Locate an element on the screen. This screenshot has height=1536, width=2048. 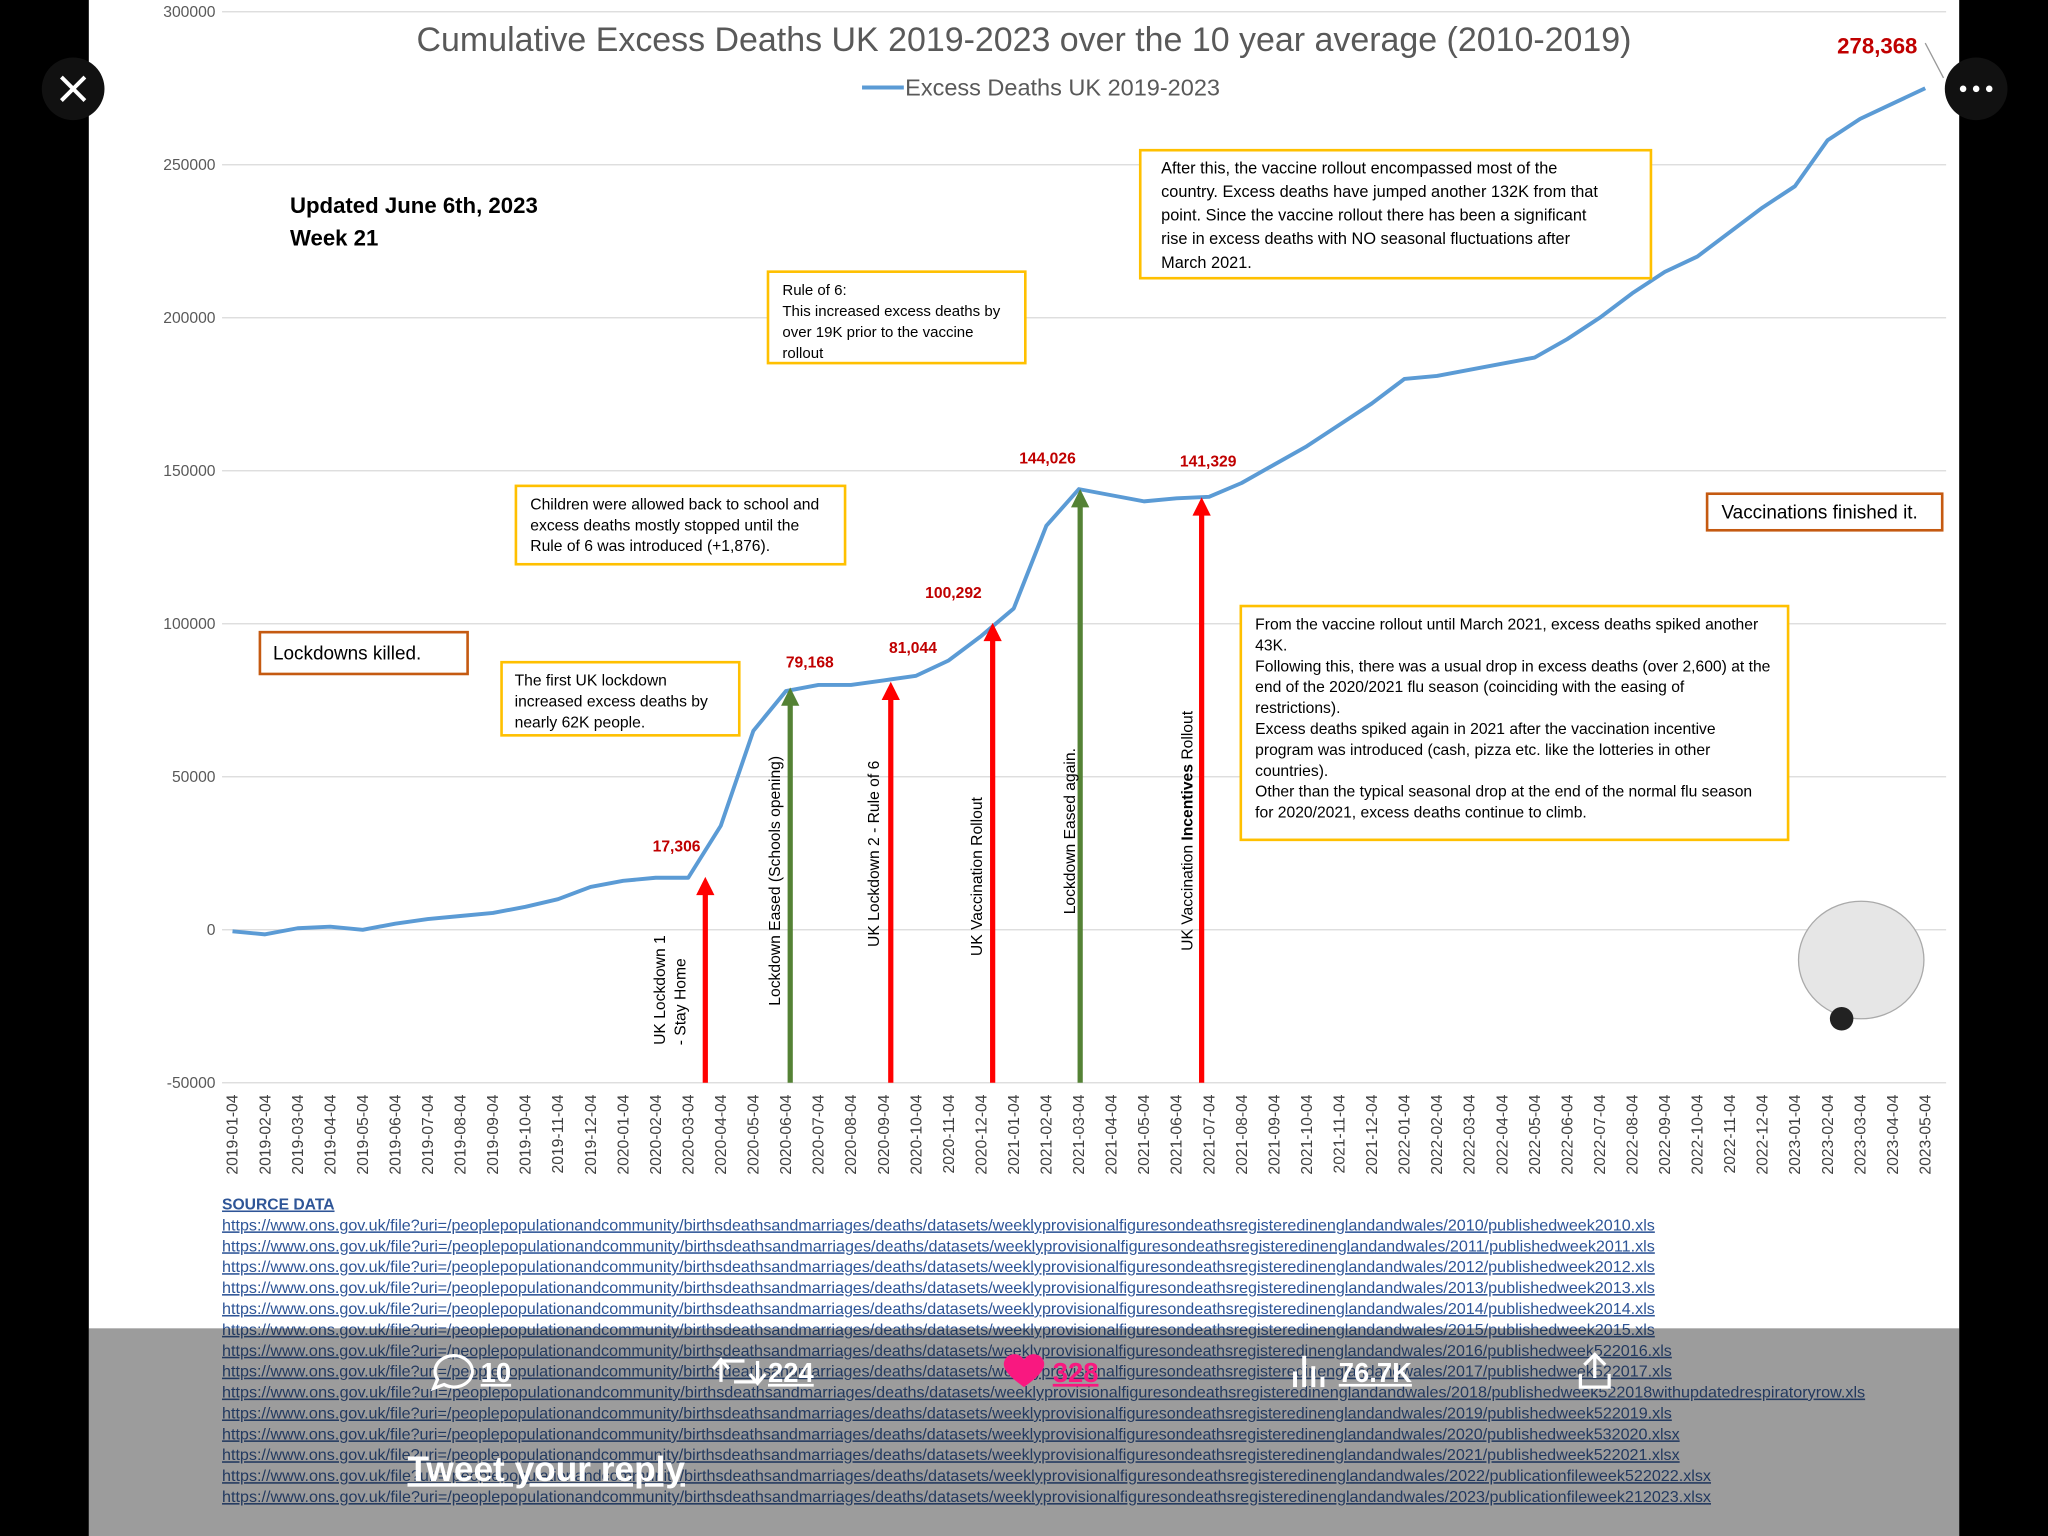
x-tick-label: 2023-01-04 is located at coordinates (1795, 1134).